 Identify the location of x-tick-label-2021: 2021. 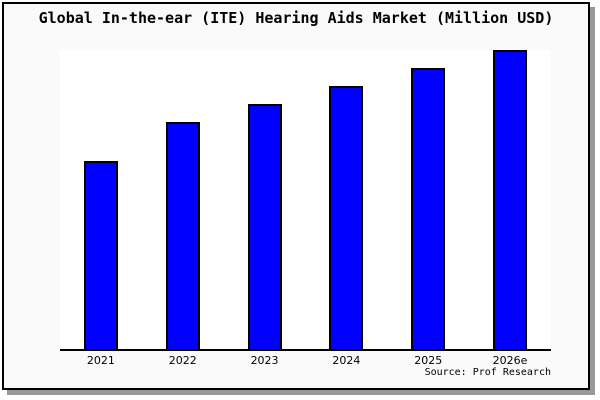
(100, 360).